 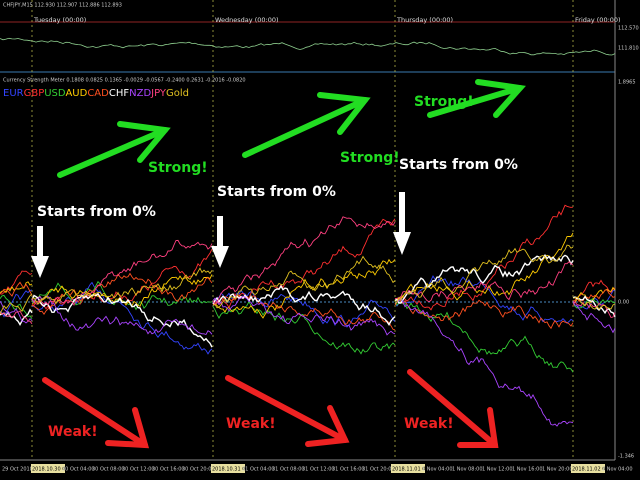 I want to click on time-label: 30 Oct 16:00, so click(x=168, y=470).